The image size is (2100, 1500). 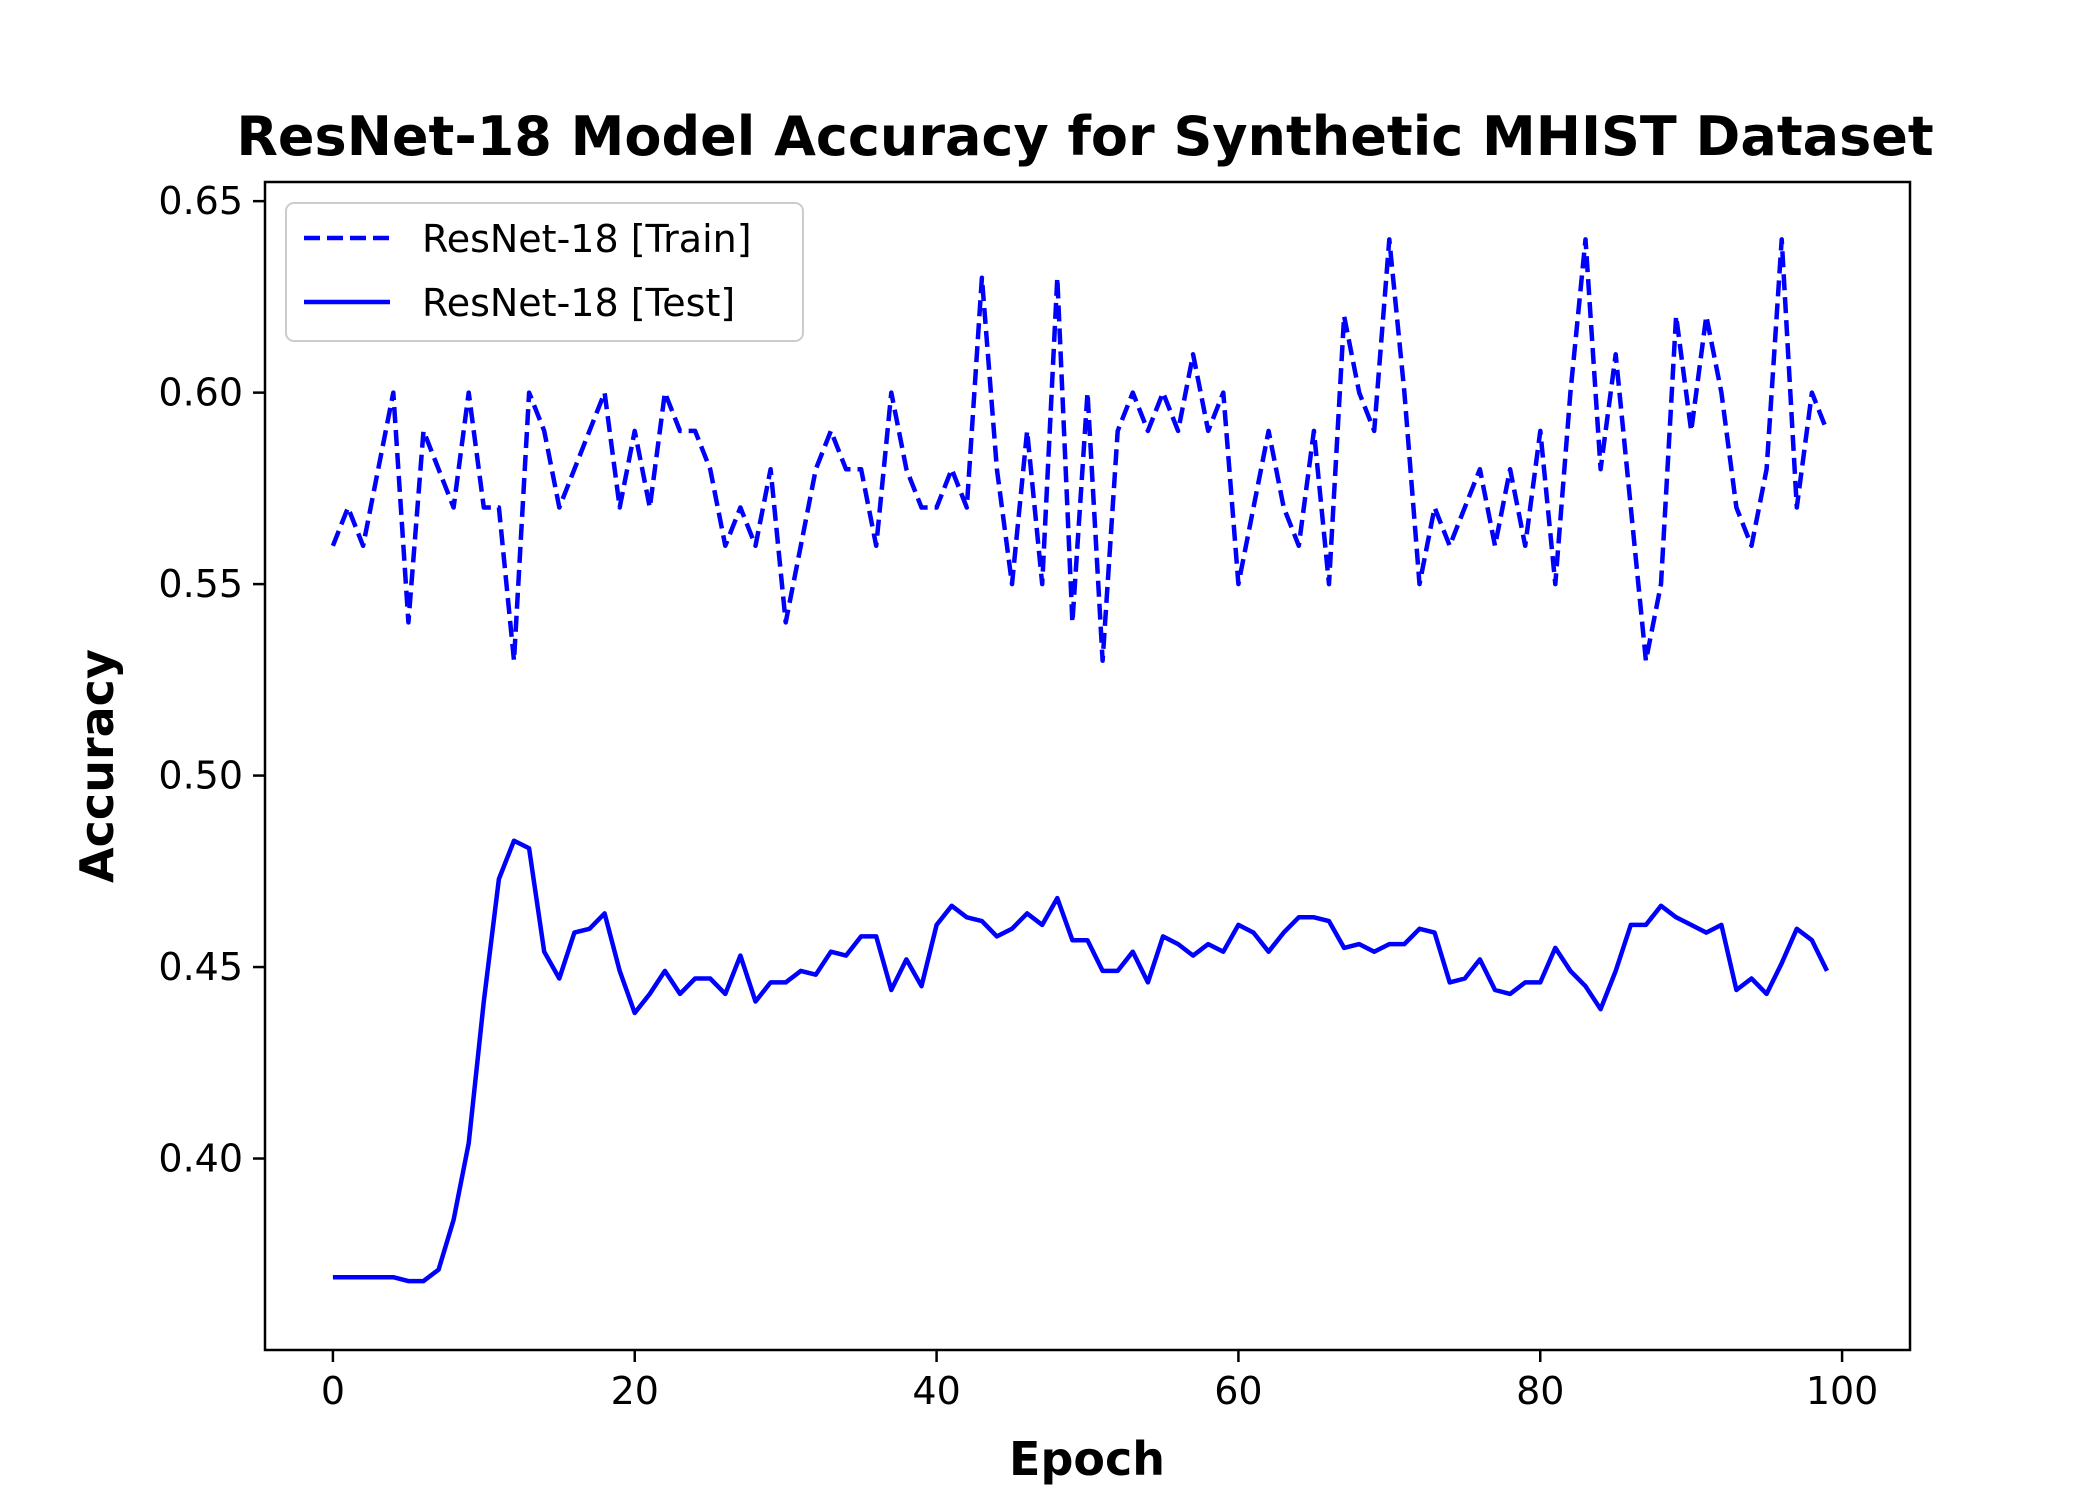 I want to click on legend-label-train: ResNet-18 [Train], so click(x=587, y=239).